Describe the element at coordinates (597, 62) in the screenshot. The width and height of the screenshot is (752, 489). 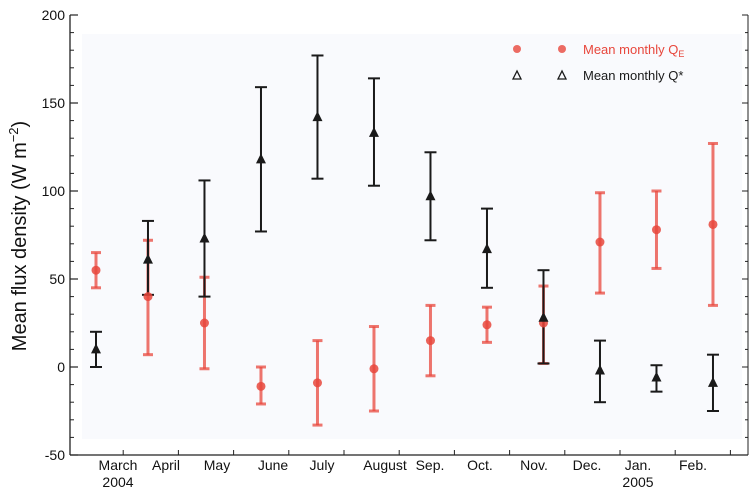
I see `legend: Mean monthly QE Mean monthly Q*` at that location.